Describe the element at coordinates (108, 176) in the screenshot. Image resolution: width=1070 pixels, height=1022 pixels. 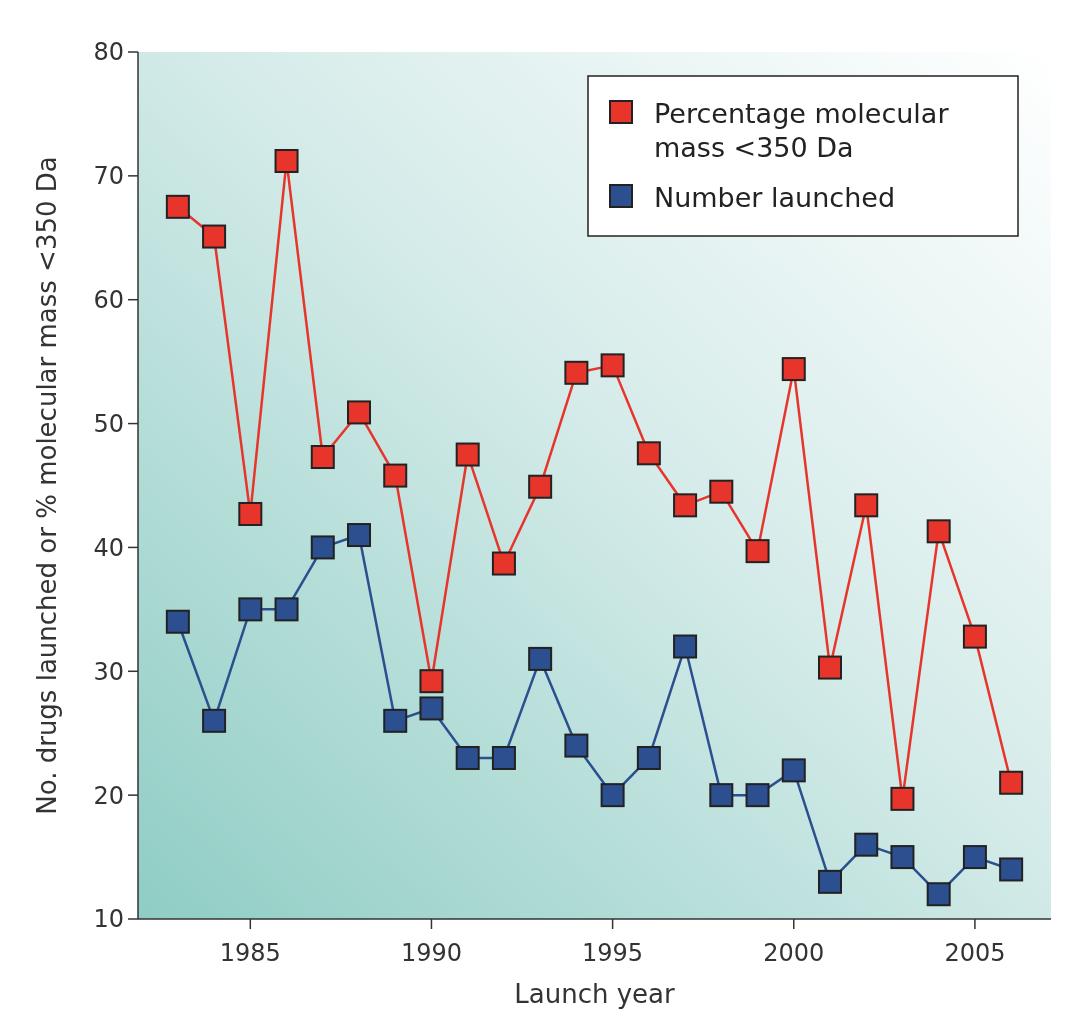
I see `y-tick-label: 70` at that location.